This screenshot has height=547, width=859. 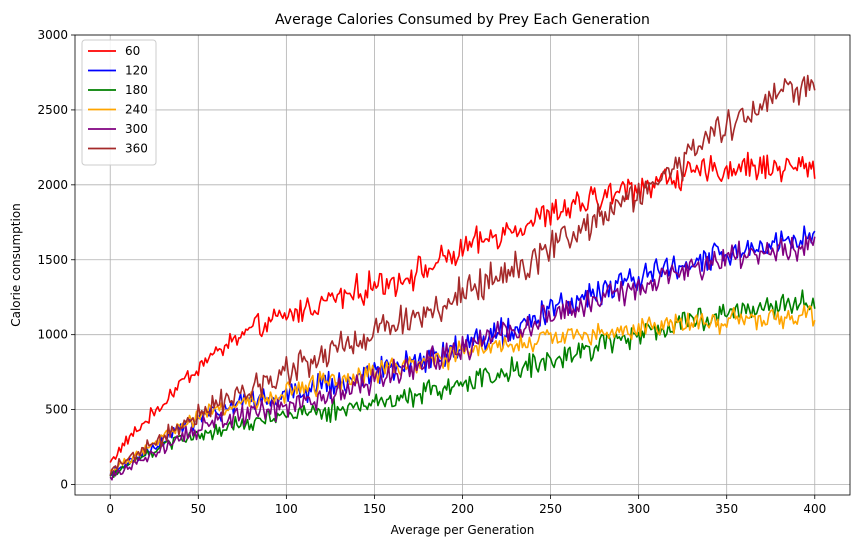 What do you see at coordinates (52, 335) in the screenshot?
I see `y-tick-label: 1000` at bounding box center [52, 335].